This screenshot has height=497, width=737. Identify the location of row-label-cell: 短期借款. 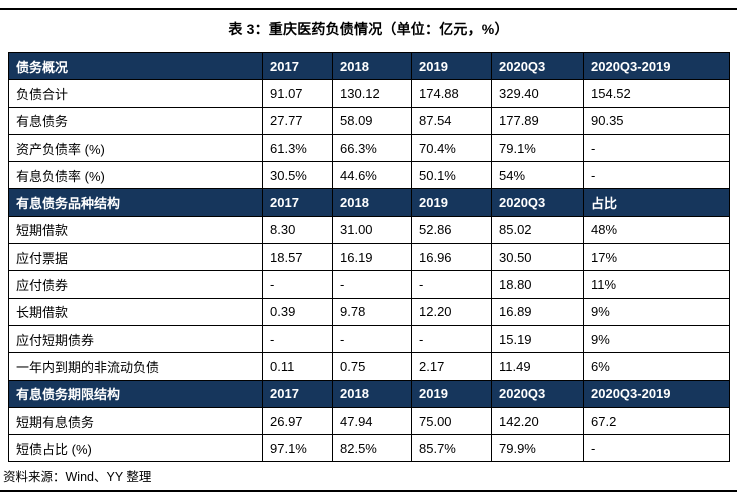
(135, 230).